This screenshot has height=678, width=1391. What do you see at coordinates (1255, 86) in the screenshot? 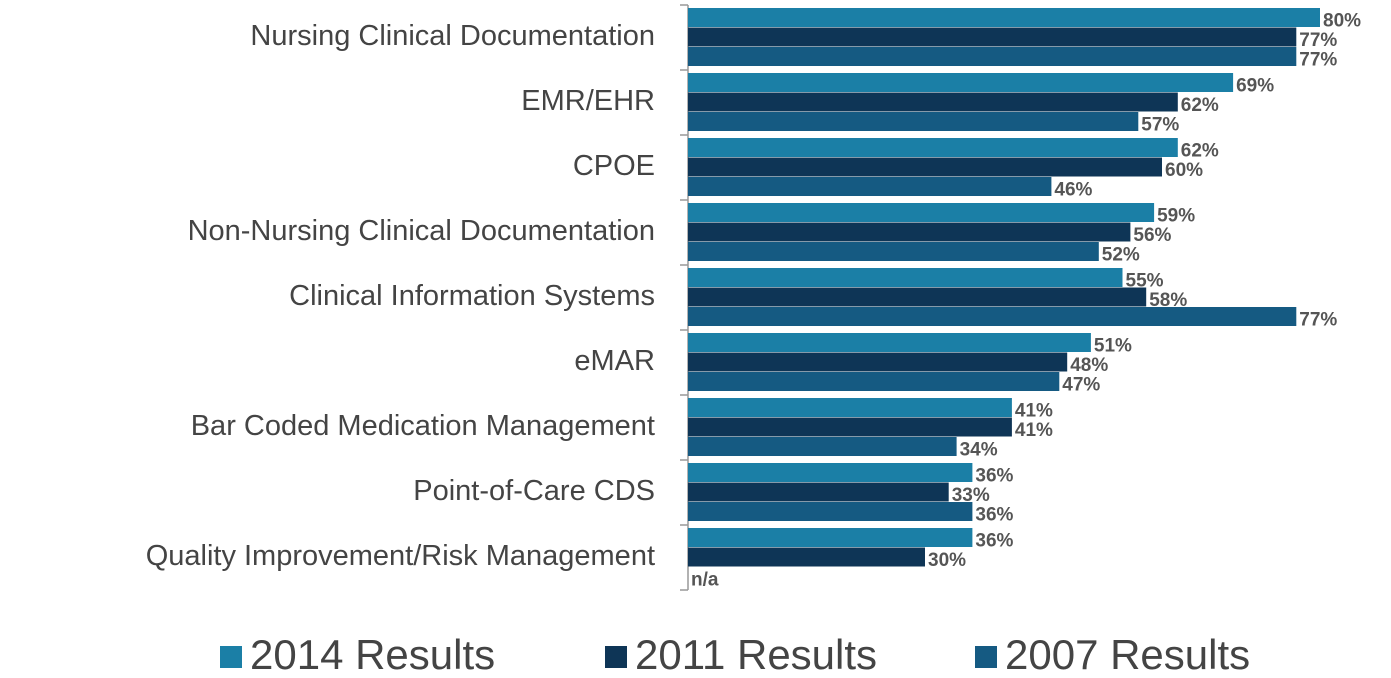
I see `value-label: 69%` at bounding box center [1255, 86].